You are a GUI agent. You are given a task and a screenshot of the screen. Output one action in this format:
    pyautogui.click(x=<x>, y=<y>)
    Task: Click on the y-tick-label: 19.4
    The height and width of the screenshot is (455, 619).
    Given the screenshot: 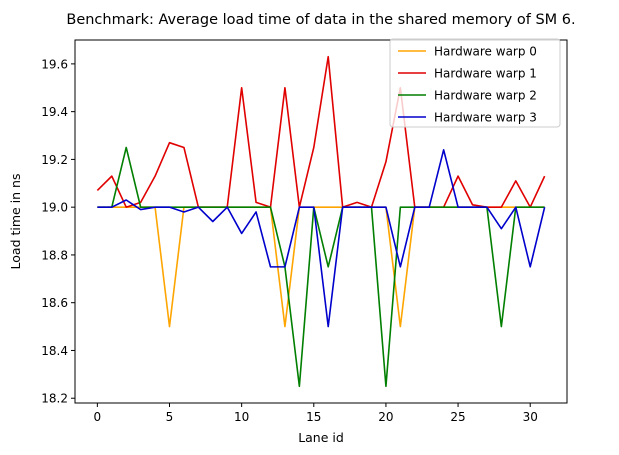 What is the action you would take?
    pyautogui.click(x=54, y=112)
    